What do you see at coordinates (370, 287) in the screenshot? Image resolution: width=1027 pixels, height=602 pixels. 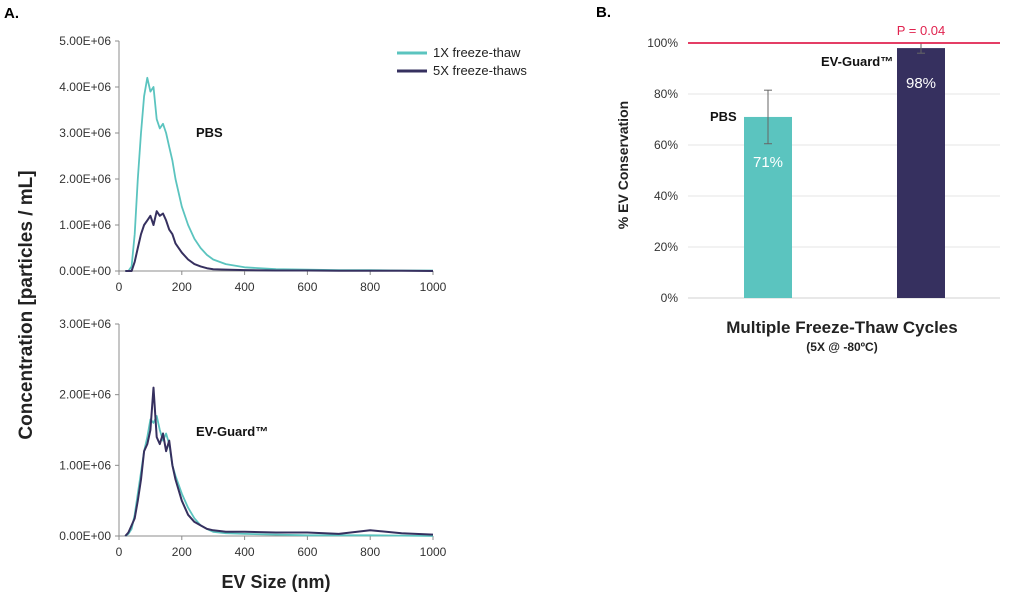 I see `pbs-x-tick-label: 800` at bounding box center [370, 287].